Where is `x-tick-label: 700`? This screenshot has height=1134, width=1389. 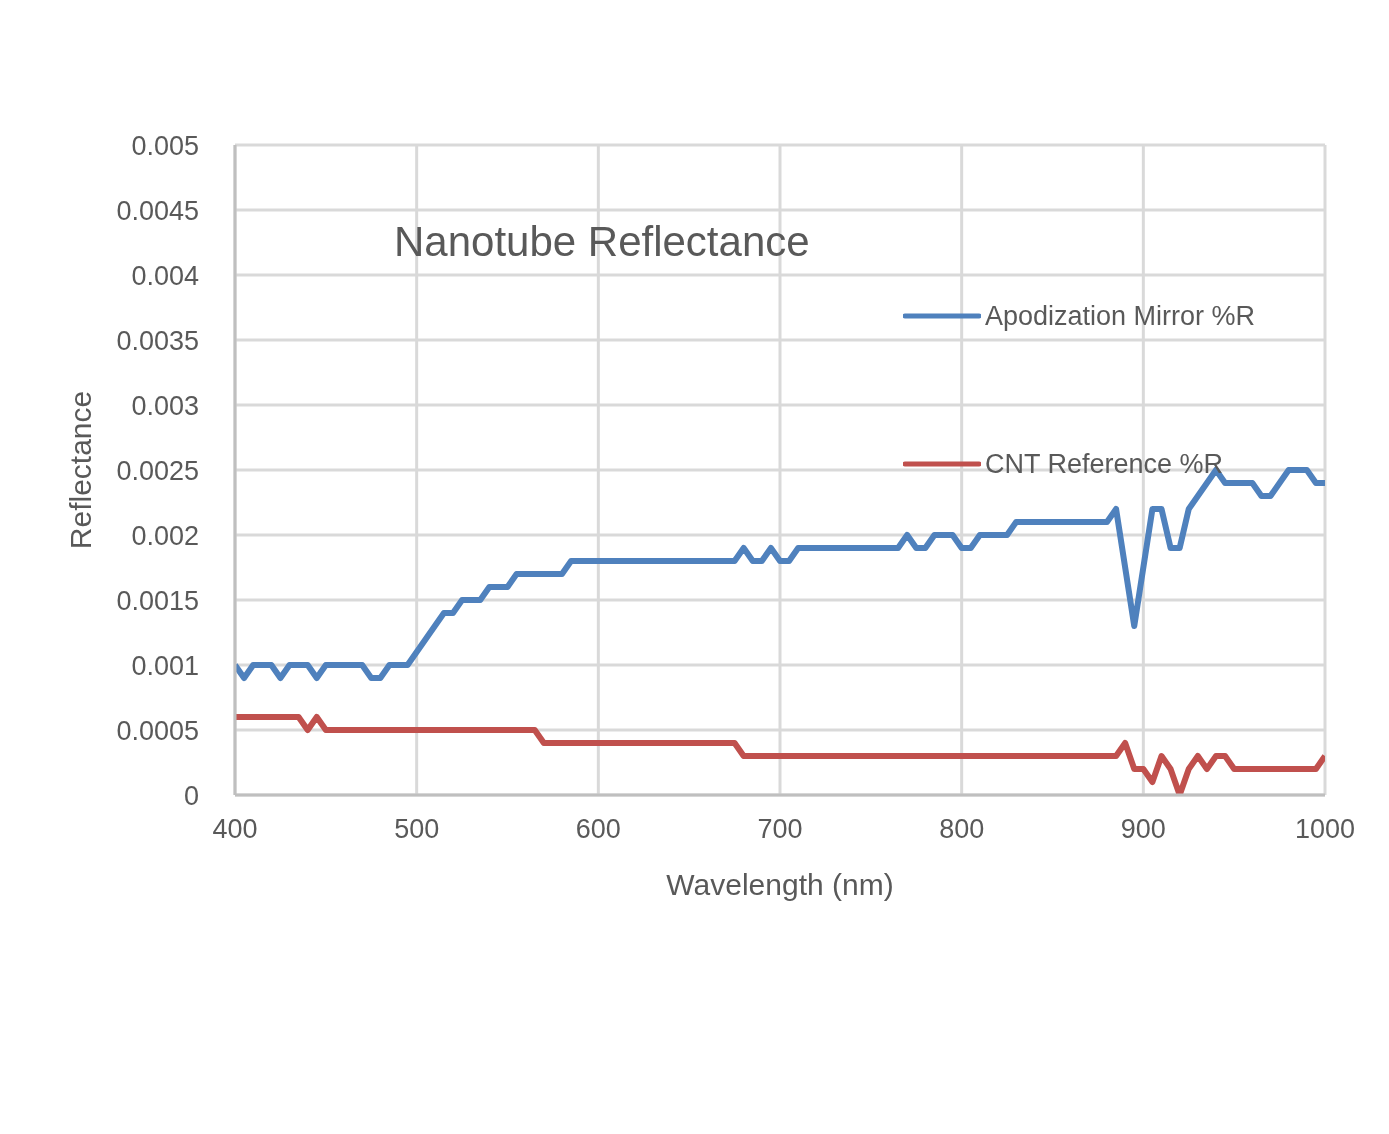
x-tick-label: 700 is located at coordinates (780, 829).